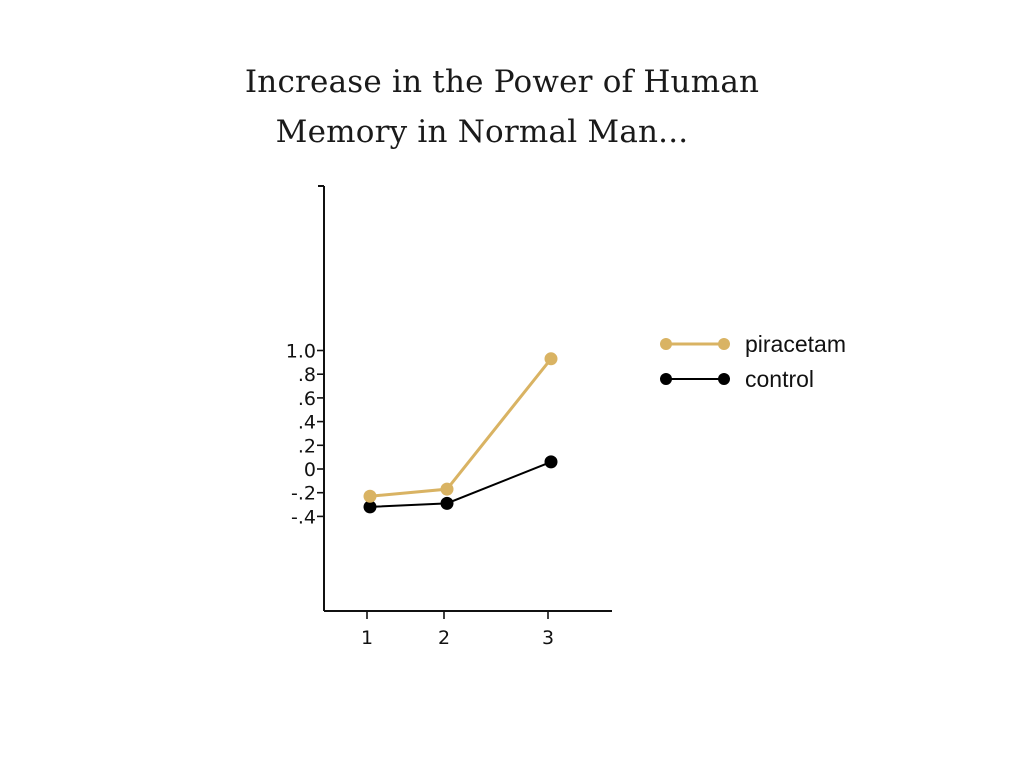 Image resolution: width=1024 pixels, height=768 pixels. What do you see at coordinates (795, 344) in the screenshot?
I see `legend-label-piracetam: piracetam` at bounding box center [795, 344].